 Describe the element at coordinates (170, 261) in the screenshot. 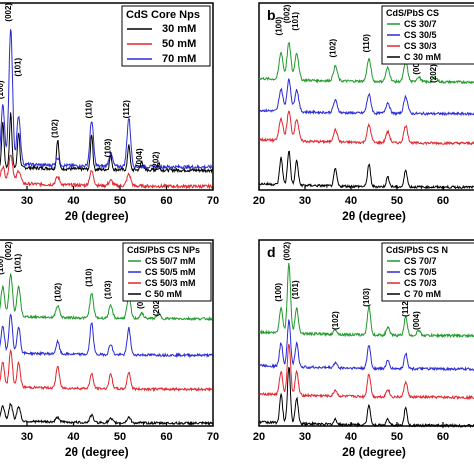

I see `legend-entry: CS 50/7 mM` at that location.